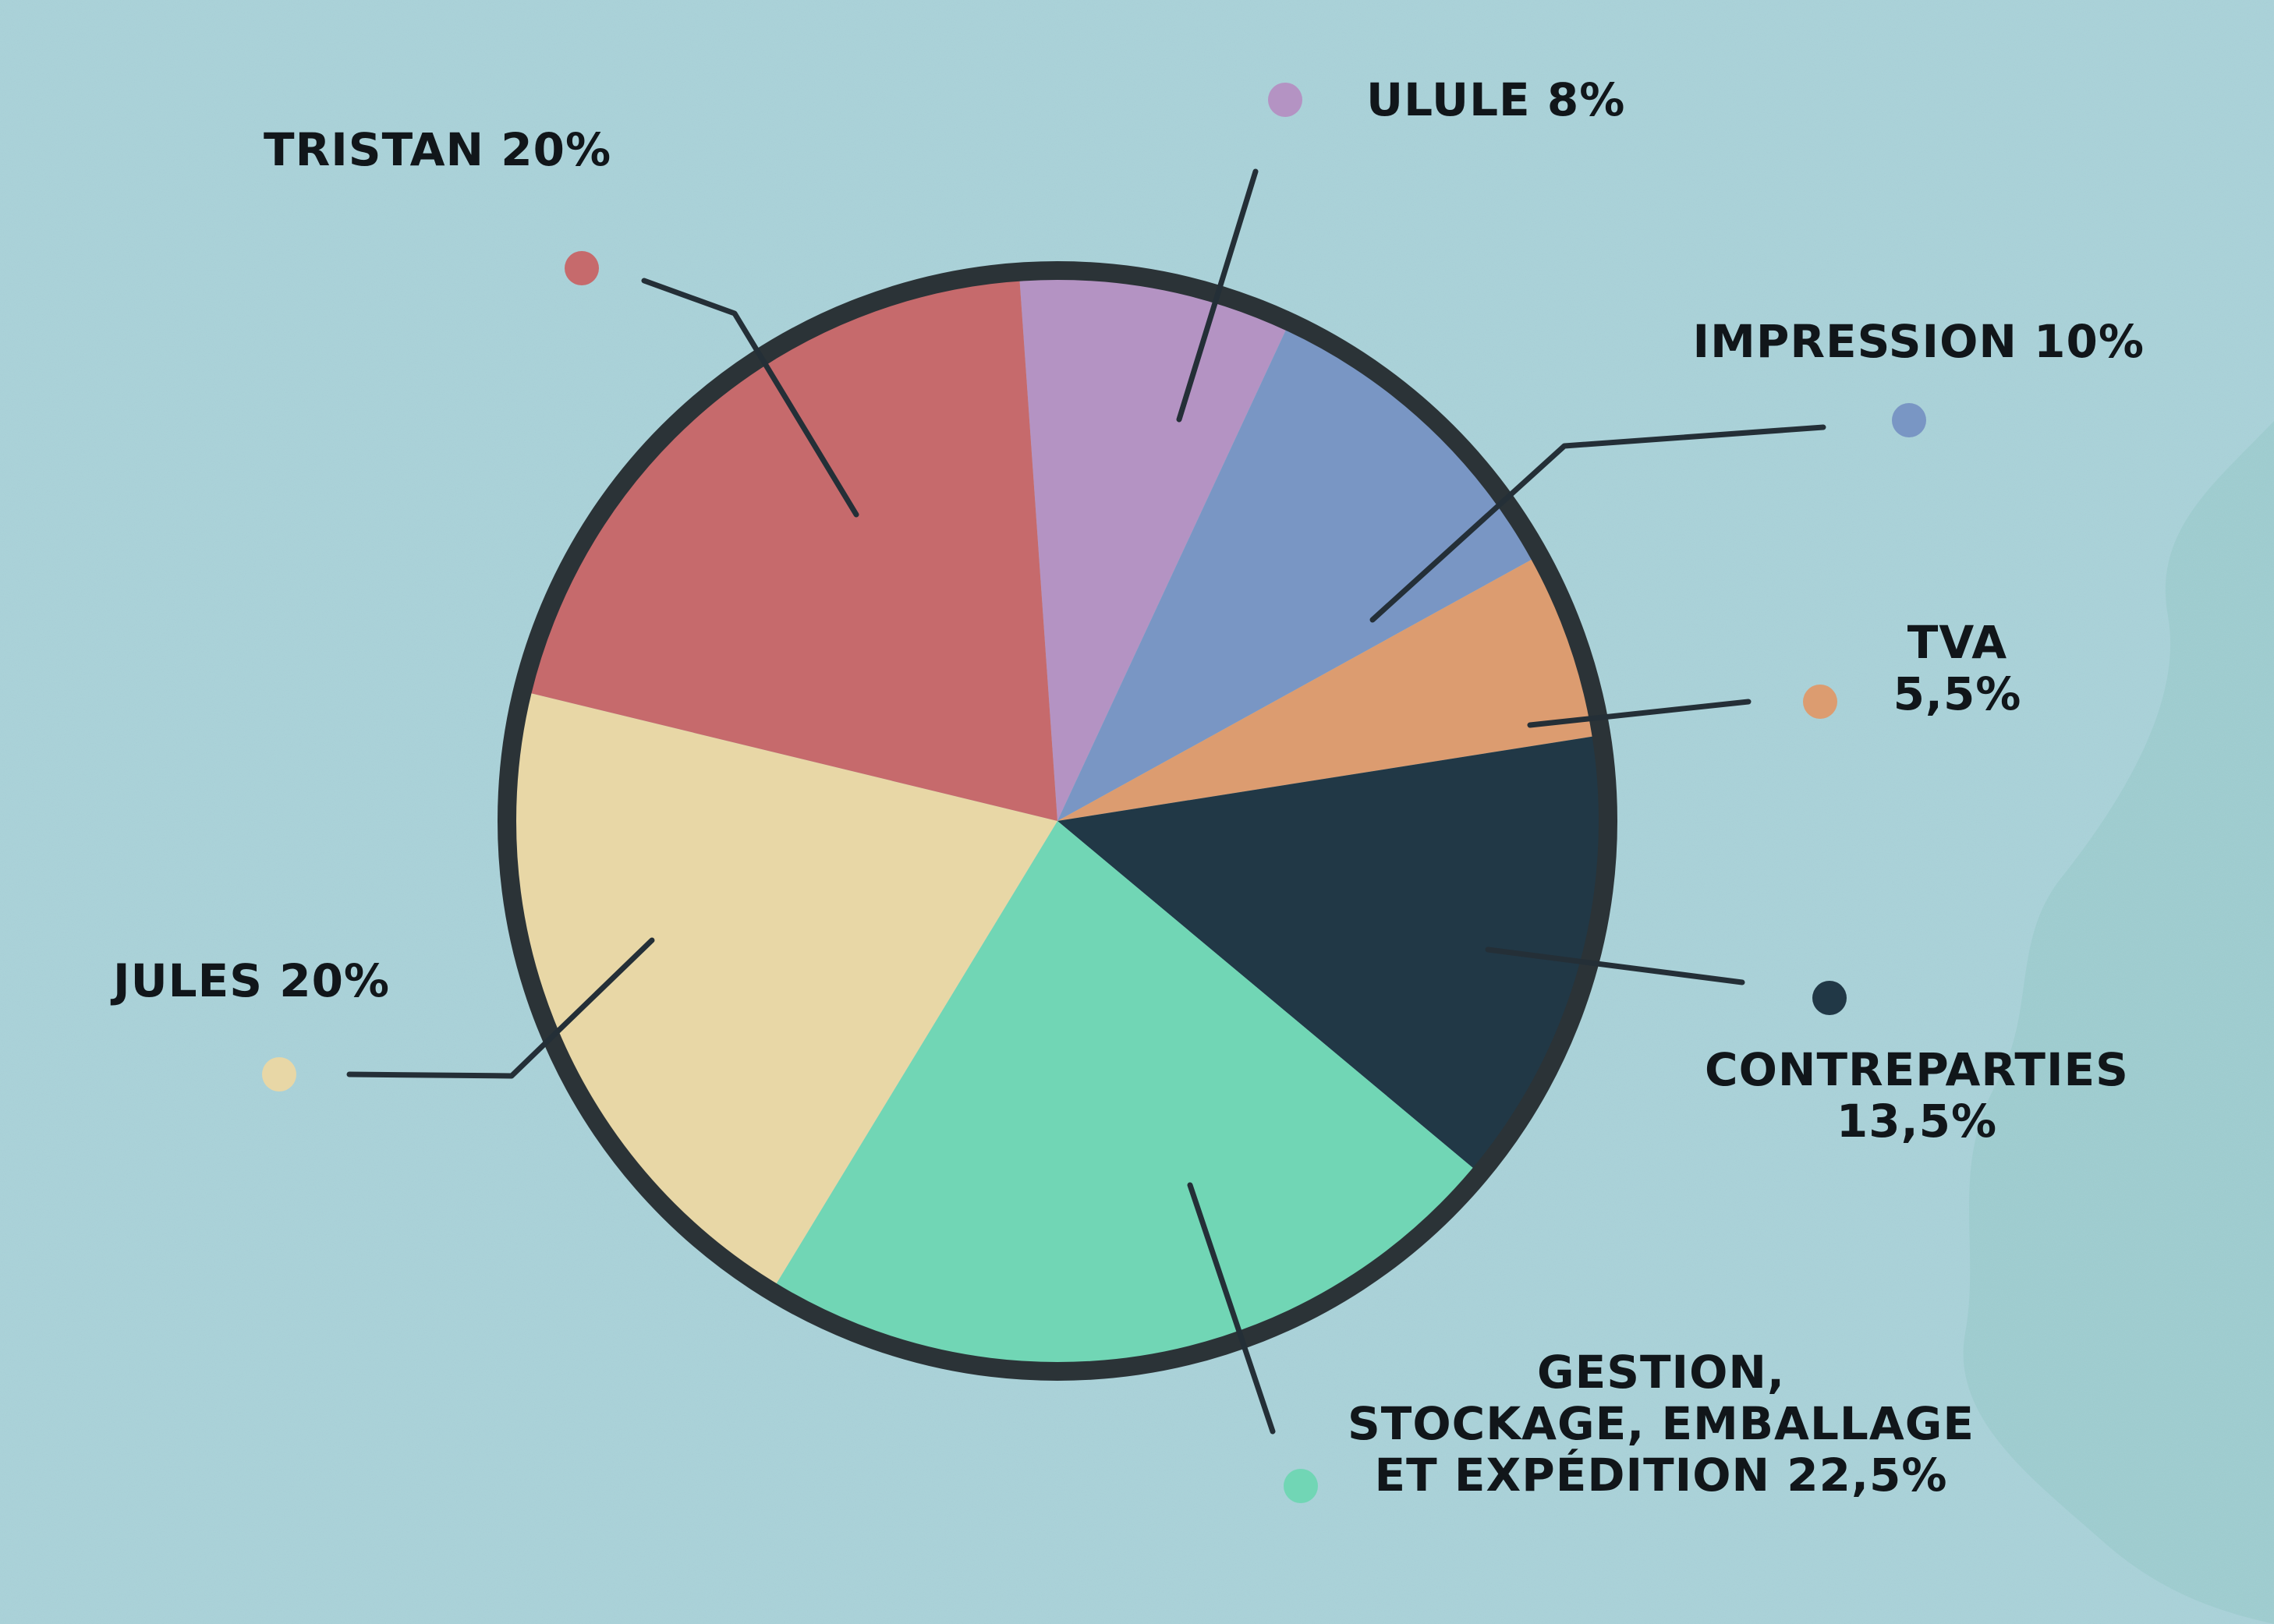  Describe the element at coordinates (1909, 420) in the screenshot. I see `legend-dot-impression` at that location.